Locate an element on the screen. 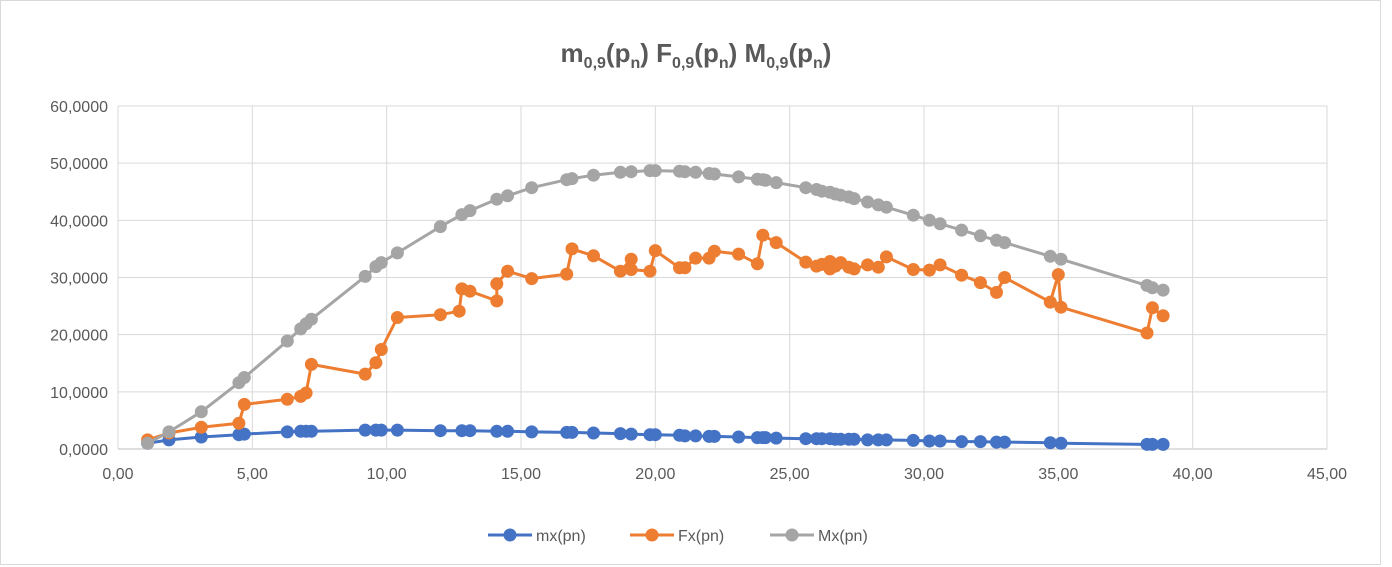 The image size is (1392, 567). legend-label: Fx(pn) is located at coordinates (701, 536).